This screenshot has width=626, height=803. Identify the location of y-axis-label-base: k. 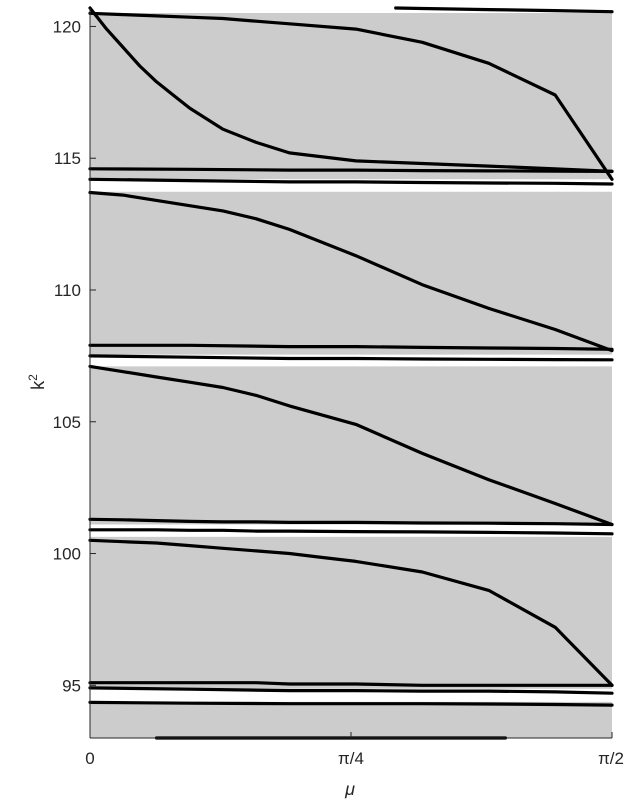
(38, 385).